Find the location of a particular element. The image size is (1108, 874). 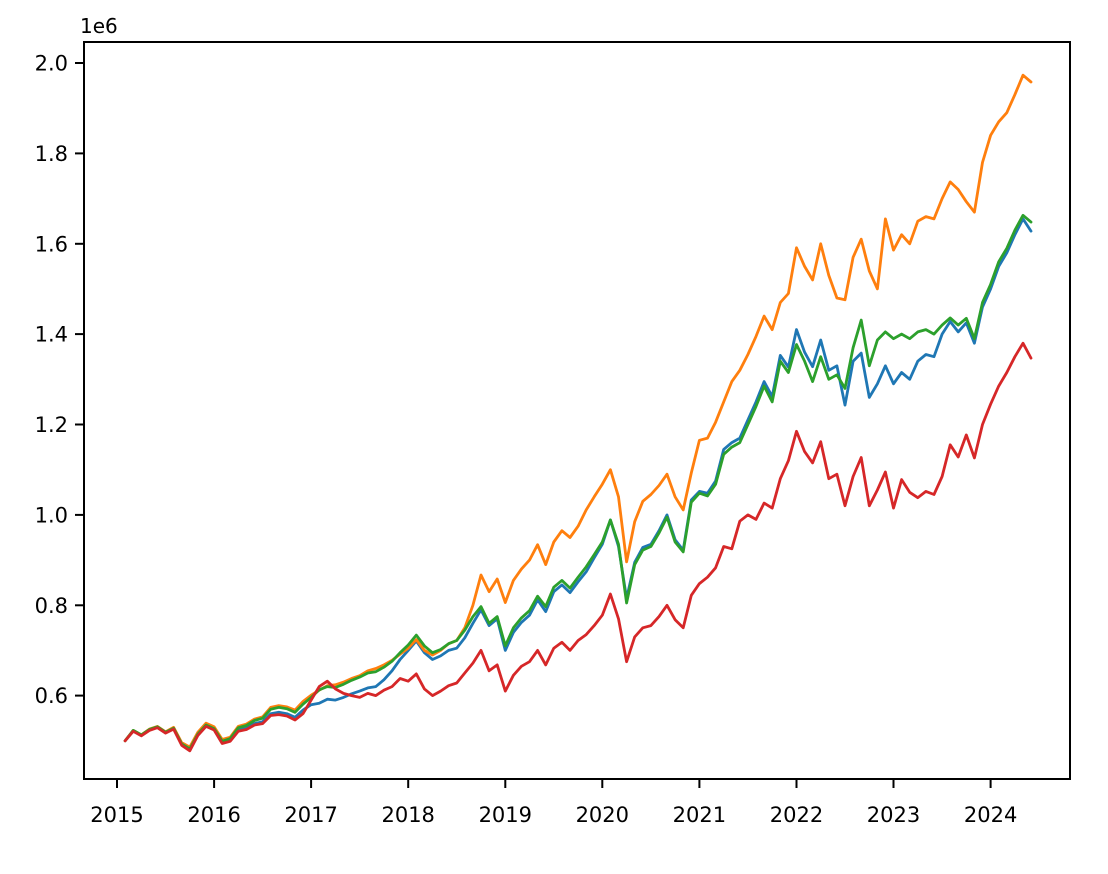

x-axis-ticks: 2015 2016 2017 2018 2019 2020 2021 2022 2023 2024 is located at coordinates (553, 803).